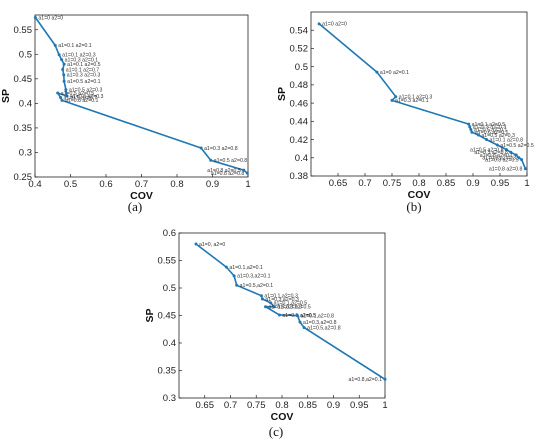 The image size is (550, 445). What do you see at coordinates (291, 304) in the screenshot?
I see `data-label: a1=0.1,a2=0.5` at bounding box center [291, 304].